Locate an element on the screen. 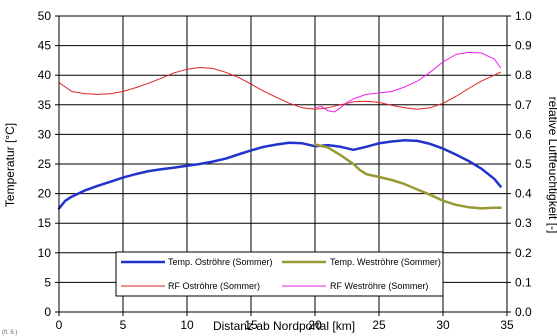 This screenshot has height=336, width=557. y-tick-label: 30 is located at coordinates (45, 134).